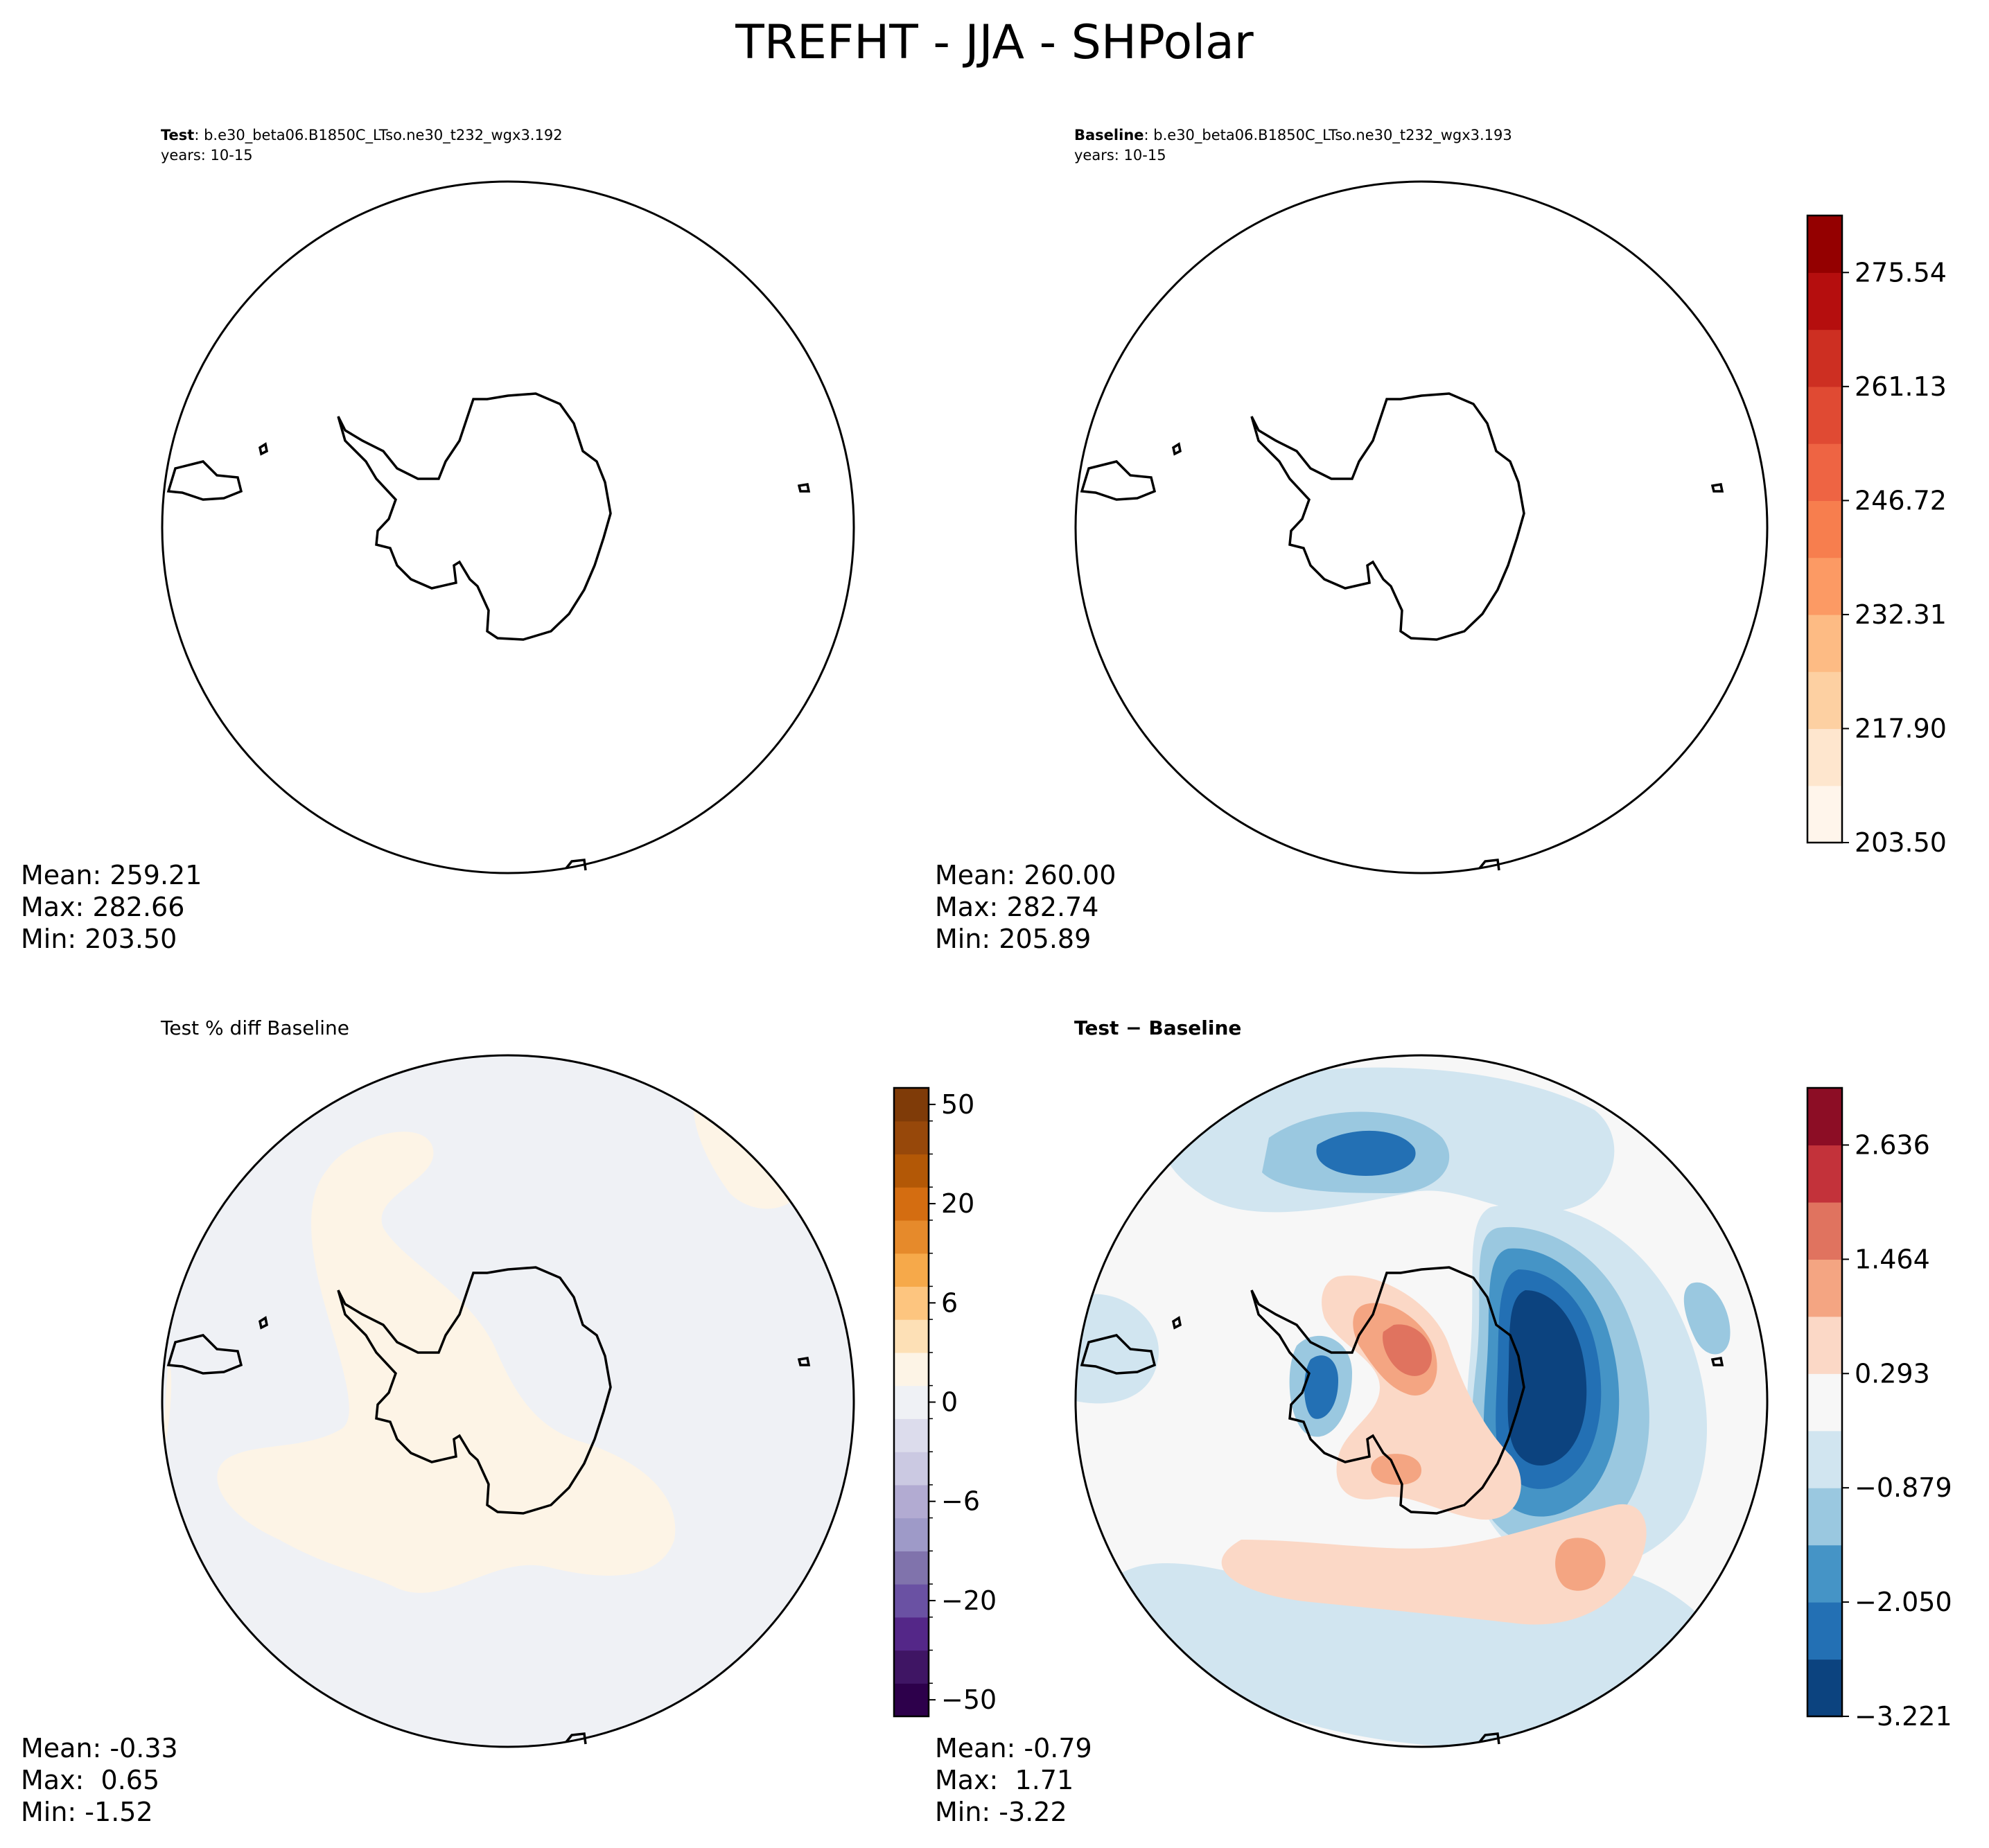  I want to click on baseline-map-boundary, so click(1421, 527).